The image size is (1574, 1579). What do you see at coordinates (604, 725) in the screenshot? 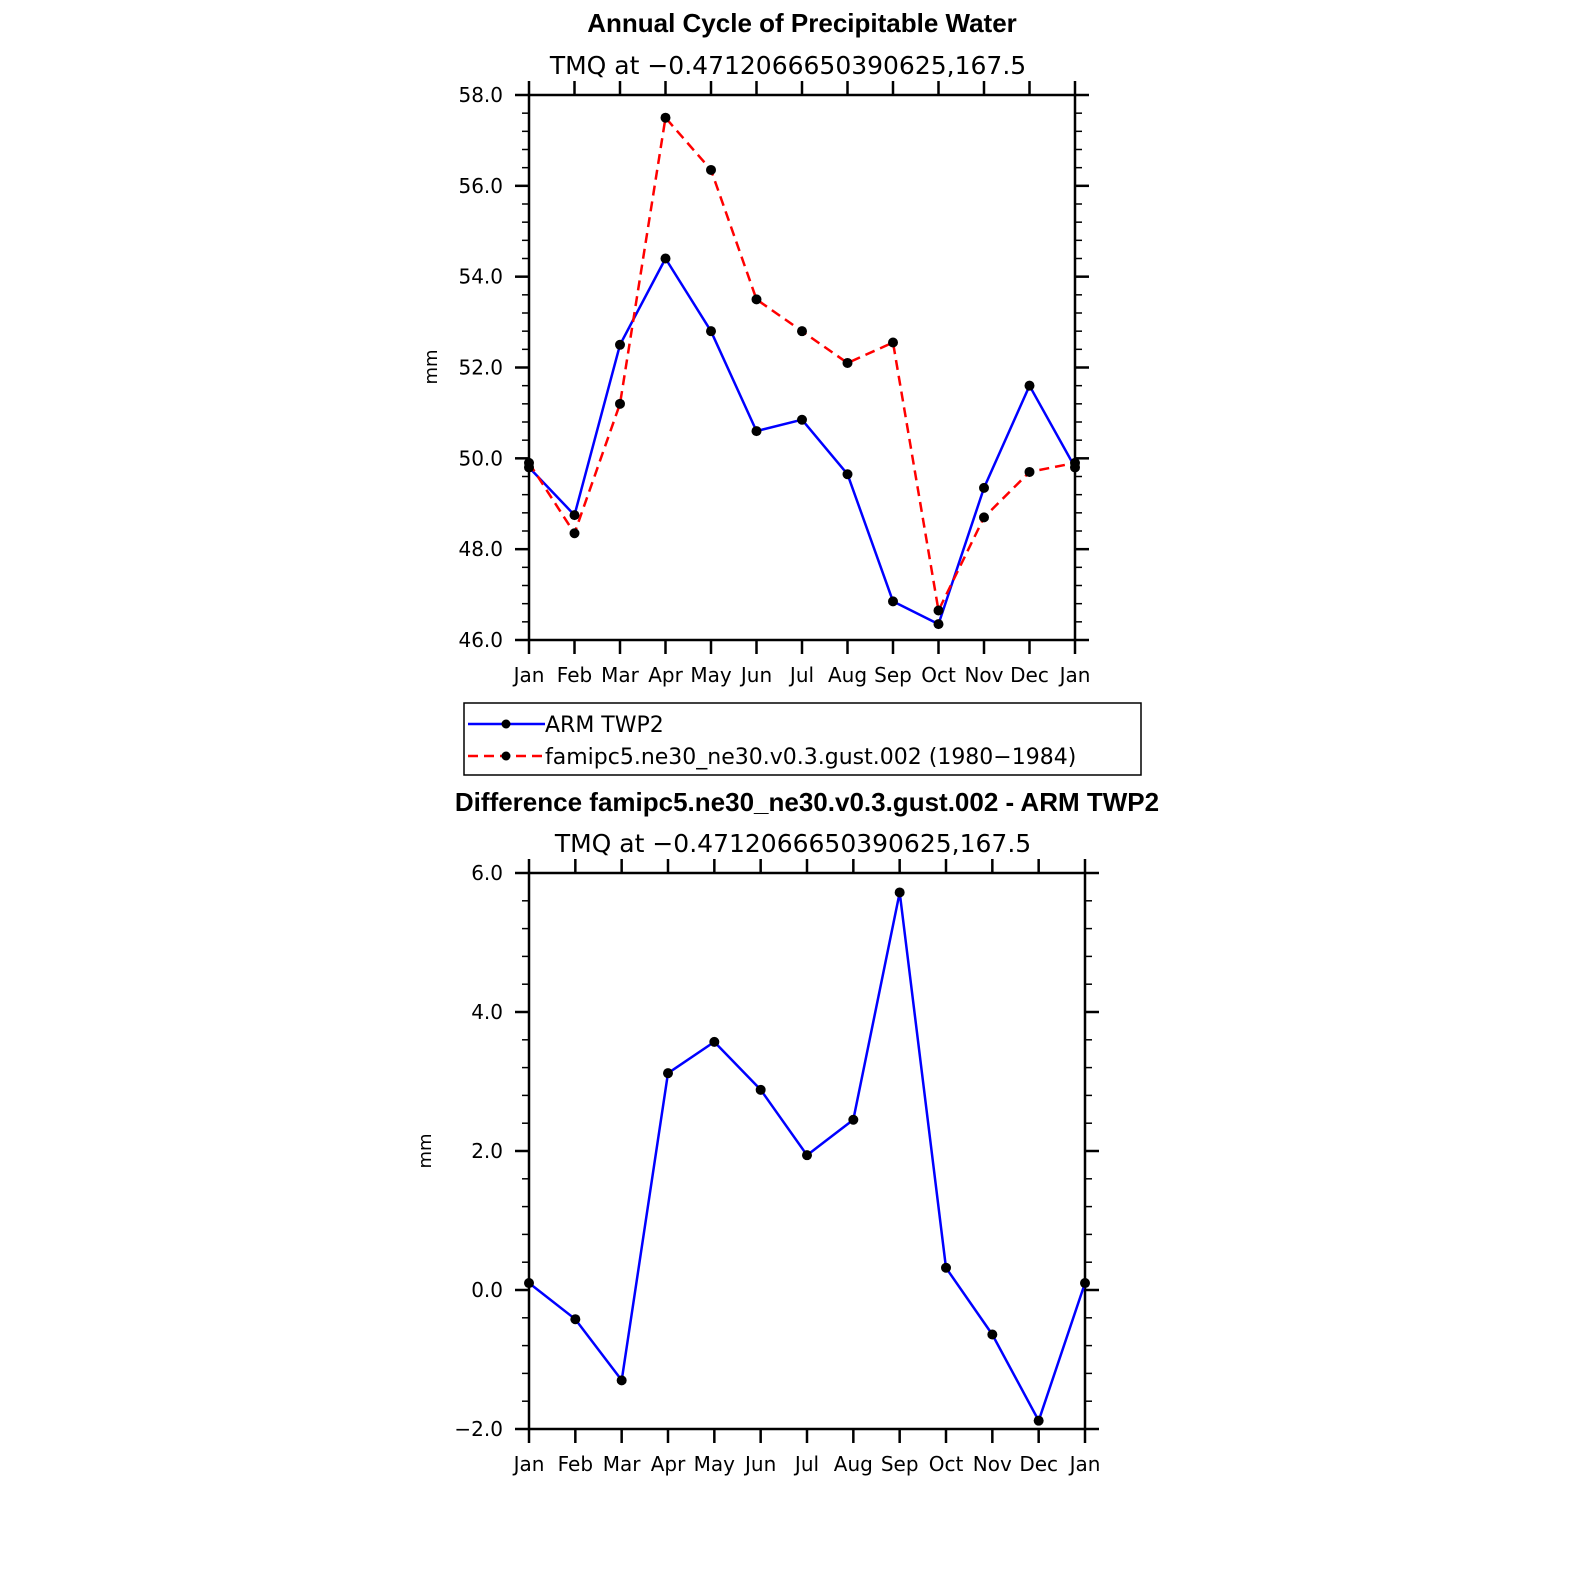
I see `legend-label-arm: ARM TWP2` at bounding box center [604, 725].